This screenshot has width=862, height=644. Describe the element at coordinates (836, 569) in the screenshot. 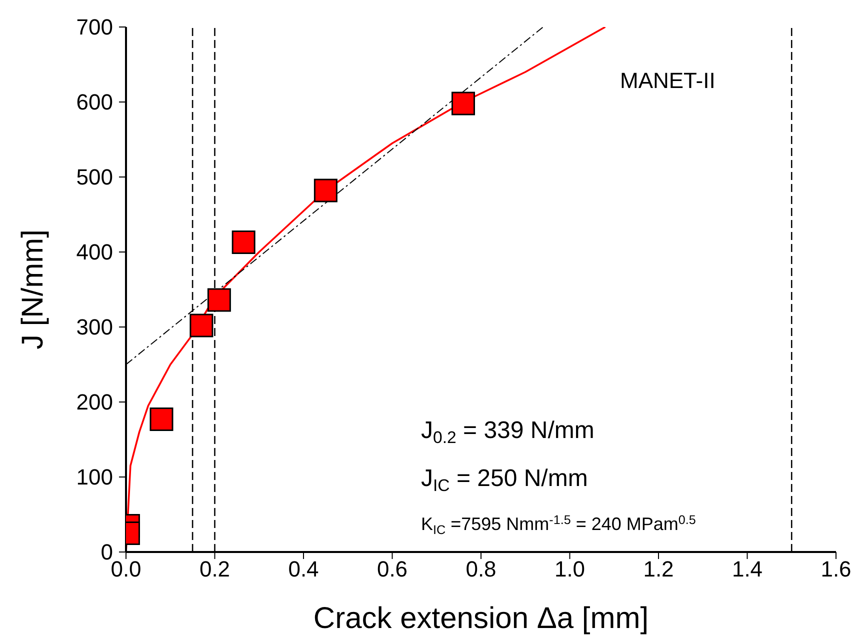

I see `x-tick-label: 1.6` at that location.